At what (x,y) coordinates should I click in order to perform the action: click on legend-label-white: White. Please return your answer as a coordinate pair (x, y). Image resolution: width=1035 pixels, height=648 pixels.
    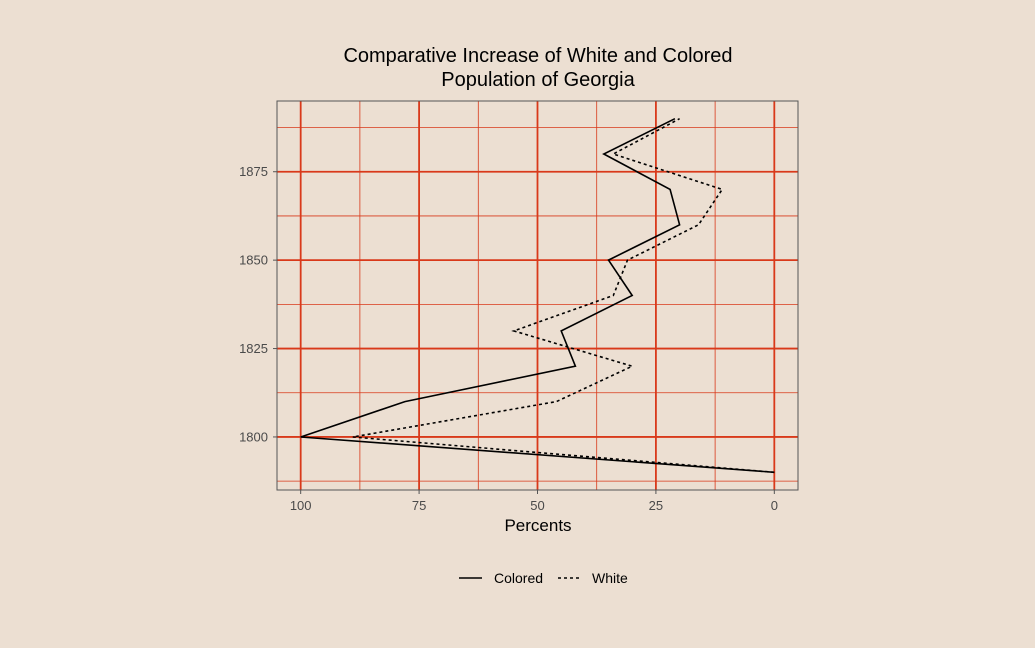
    Looking at the image, I should click on (610, 578).